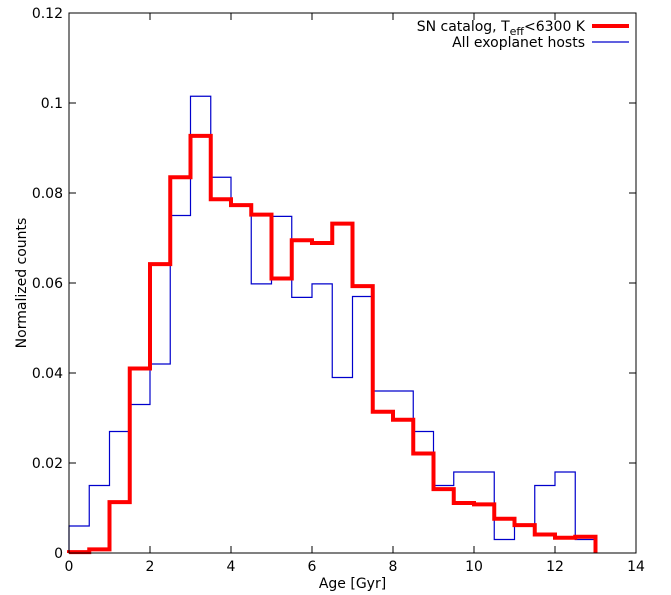 Image resolution: width=671 pixels, height=595 pixels. I want to click on y-tick-label: 0.02, so click(47, 464).